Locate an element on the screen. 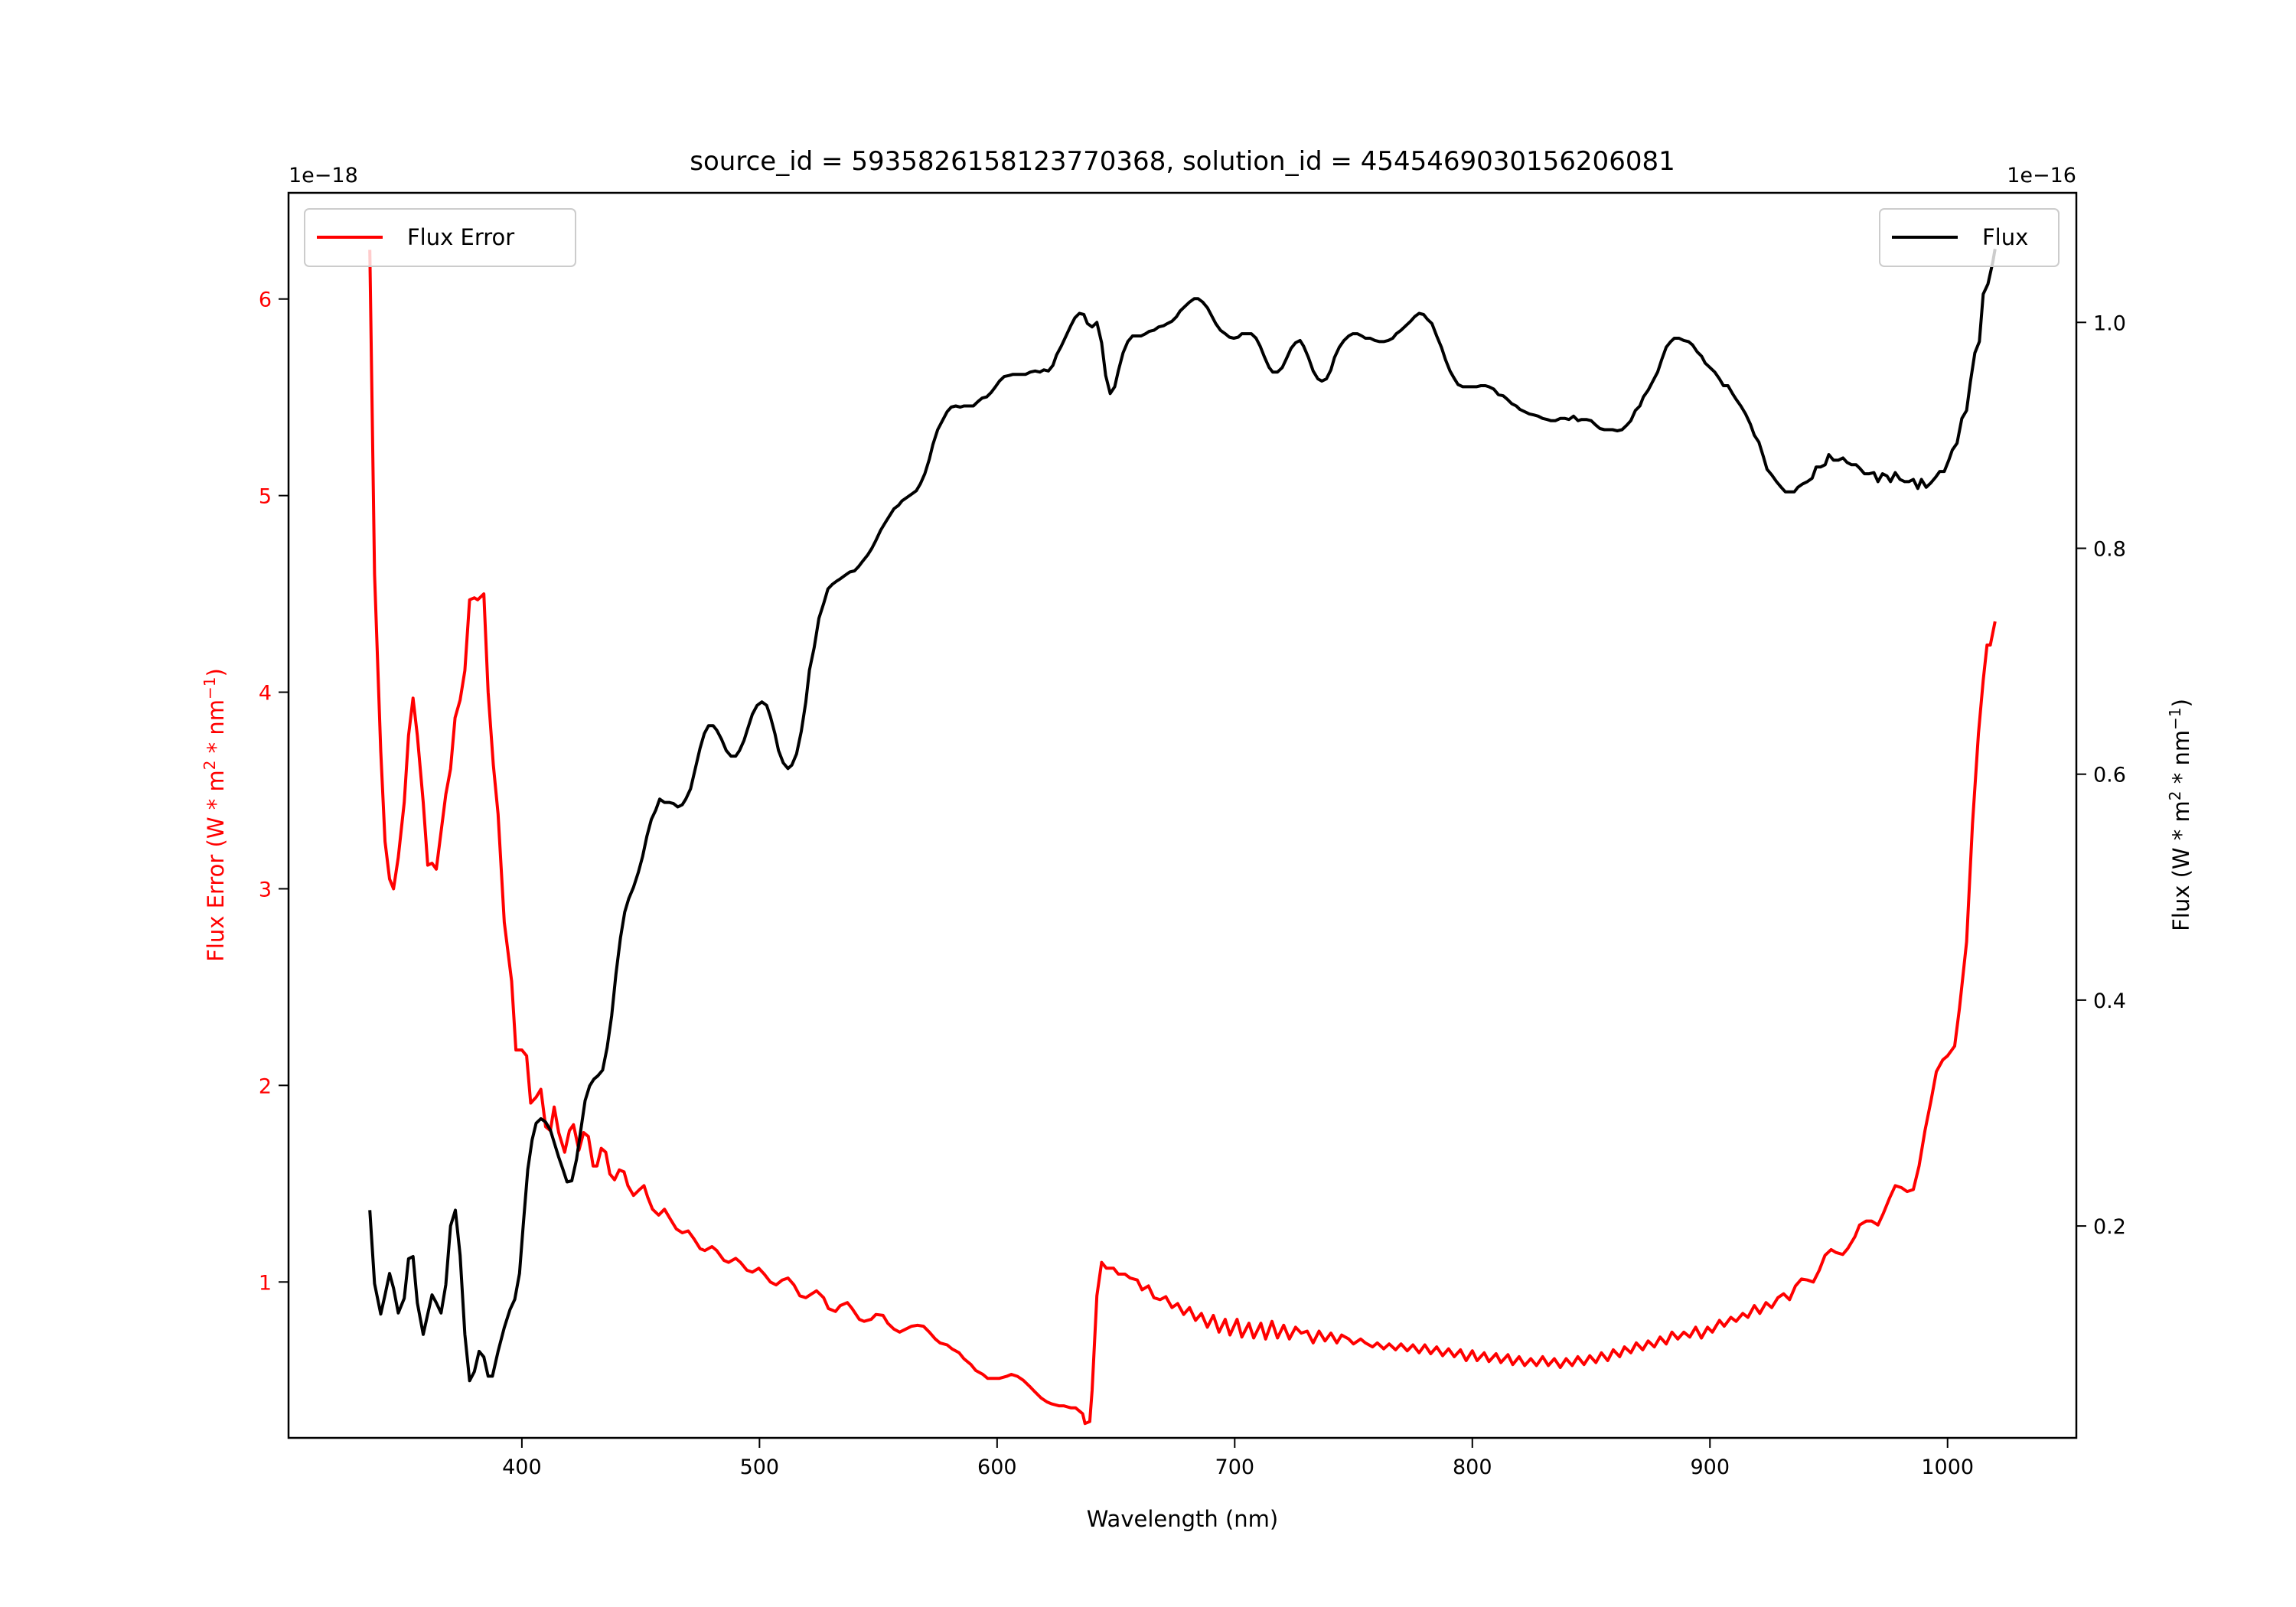  left-y-tick-label: 1 is located at coordinates (265, 1283).